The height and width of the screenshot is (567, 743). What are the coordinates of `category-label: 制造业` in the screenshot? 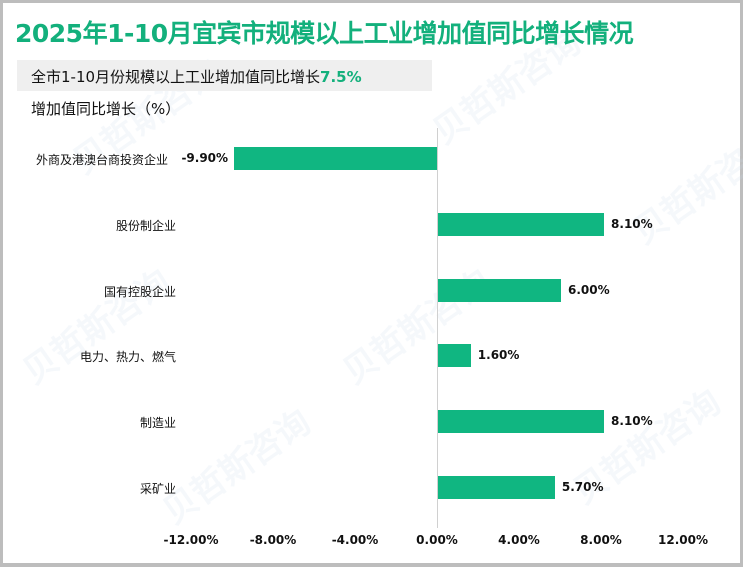 It's located at (157, 423).